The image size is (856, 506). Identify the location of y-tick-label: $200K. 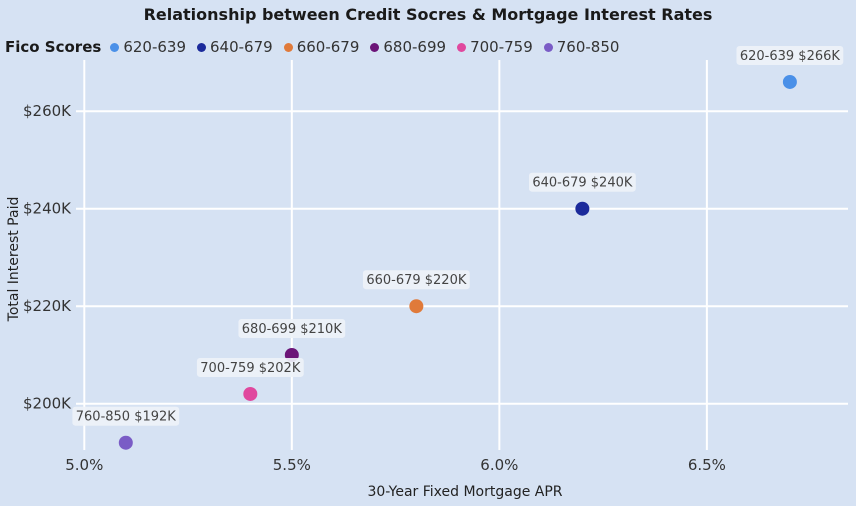
(47, 404).